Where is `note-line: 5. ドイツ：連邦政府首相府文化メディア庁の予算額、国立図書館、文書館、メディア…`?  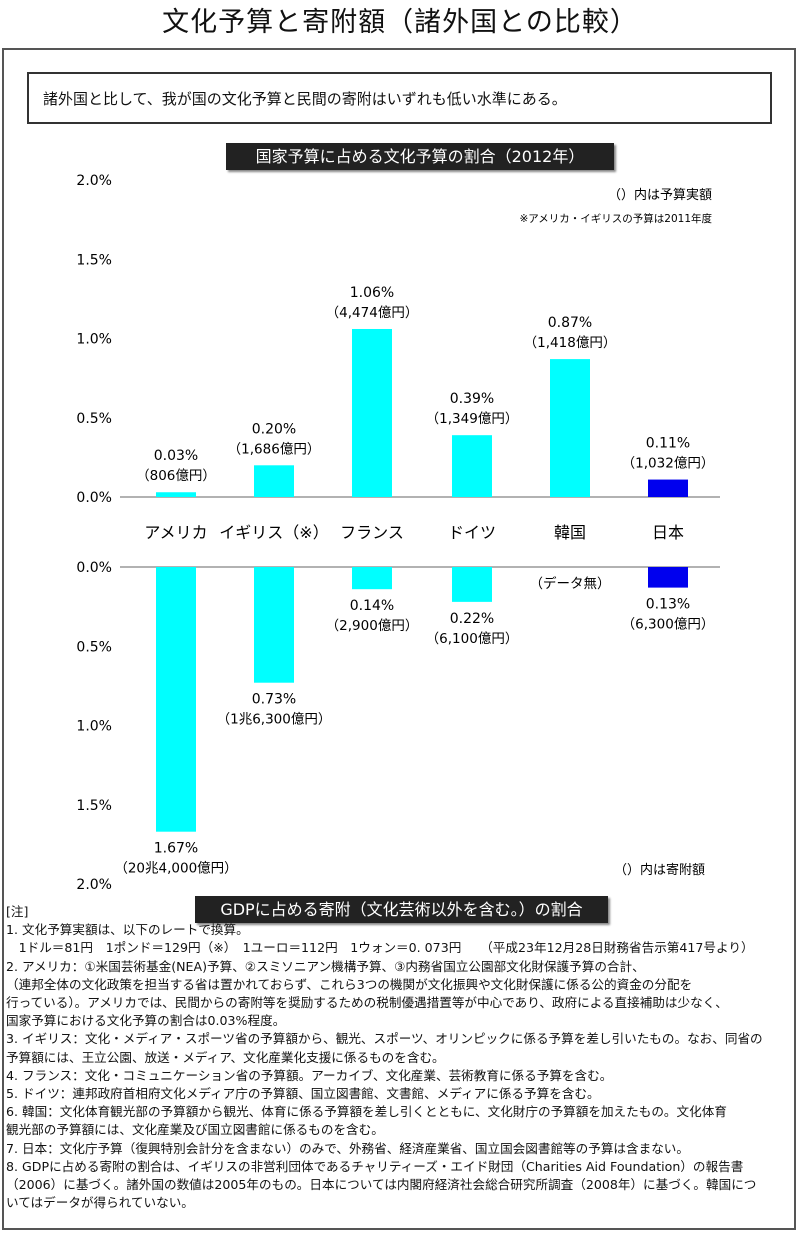 note-line: 5. ドイツ：連邦政府首相府文化メディア庁の予算額、国立図書館、文書館、メディア… is located at coordinates (303, 1094).